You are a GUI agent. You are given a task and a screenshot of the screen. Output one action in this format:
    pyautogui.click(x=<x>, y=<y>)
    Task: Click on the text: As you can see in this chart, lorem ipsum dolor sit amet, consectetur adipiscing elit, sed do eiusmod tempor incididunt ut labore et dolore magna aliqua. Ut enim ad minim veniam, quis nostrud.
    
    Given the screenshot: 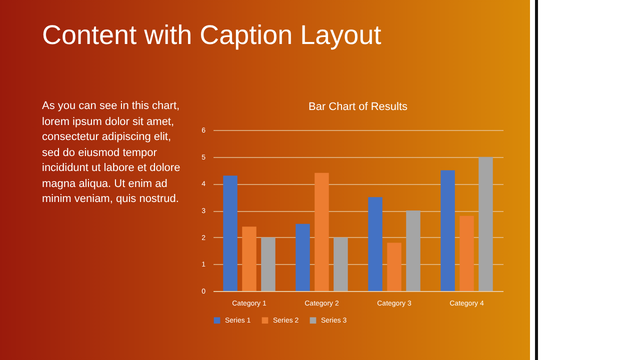 What is the action you would take?
    pyautogui.click(x=112, y=153)
    